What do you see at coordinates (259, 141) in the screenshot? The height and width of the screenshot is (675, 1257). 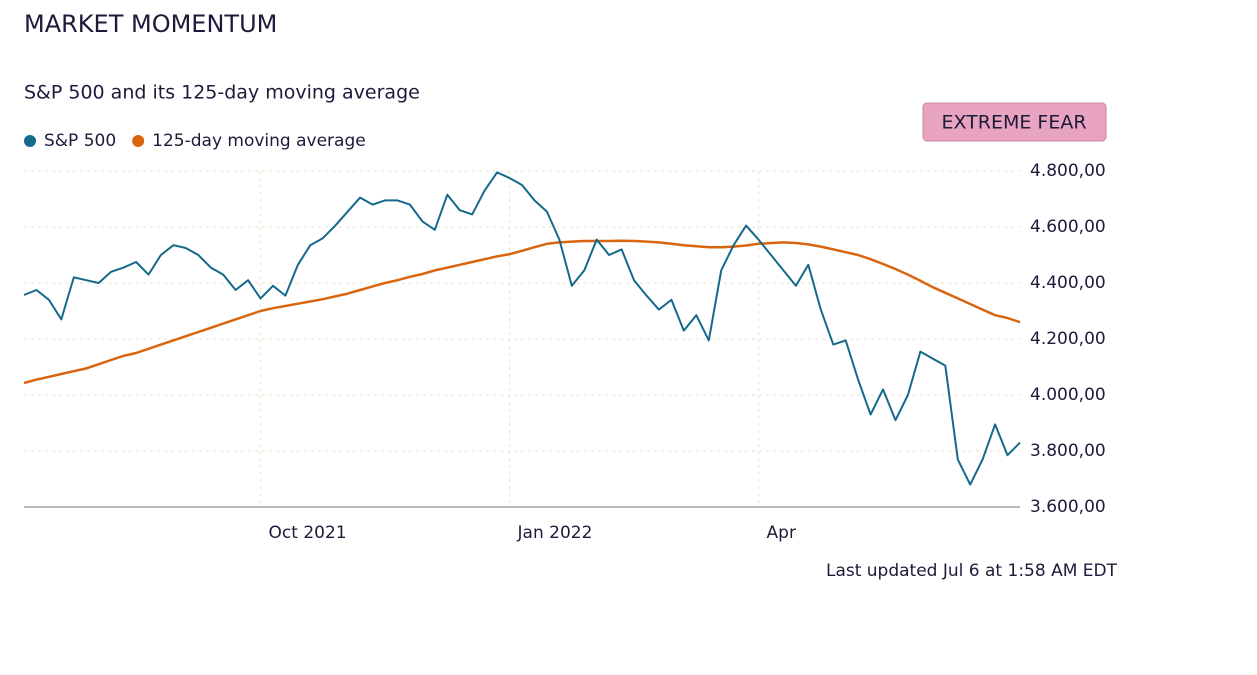 I see `legend-label: 125-day moving average` at bounding box center [259, 141].